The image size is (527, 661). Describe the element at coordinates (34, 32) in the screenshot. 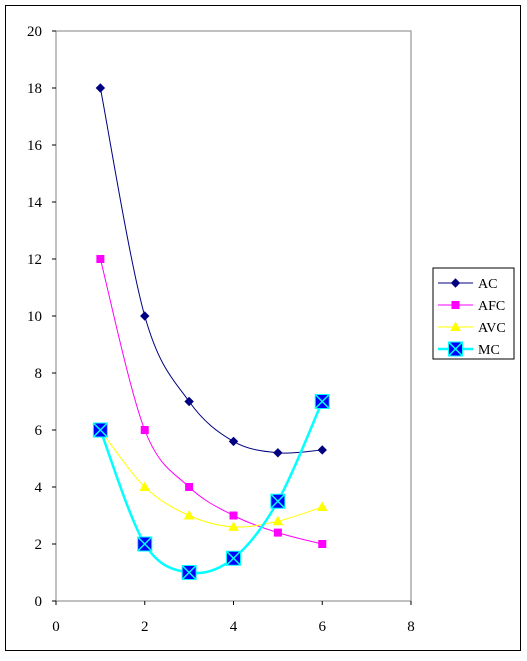

I see `y-tick-label: 20` at that location.